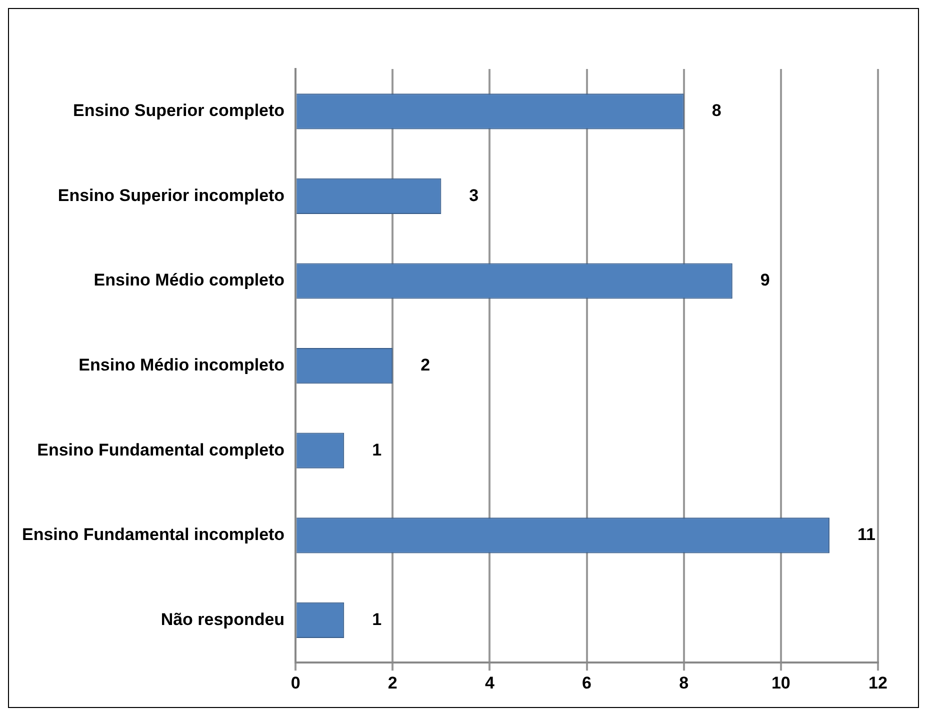 The height and width of the screenshot is (718, 929). What do you see at coordinates (178, 110) in the screenshot?
I see `y-tick-label: Ensino Superior completo` at bounding box center [178, 110].